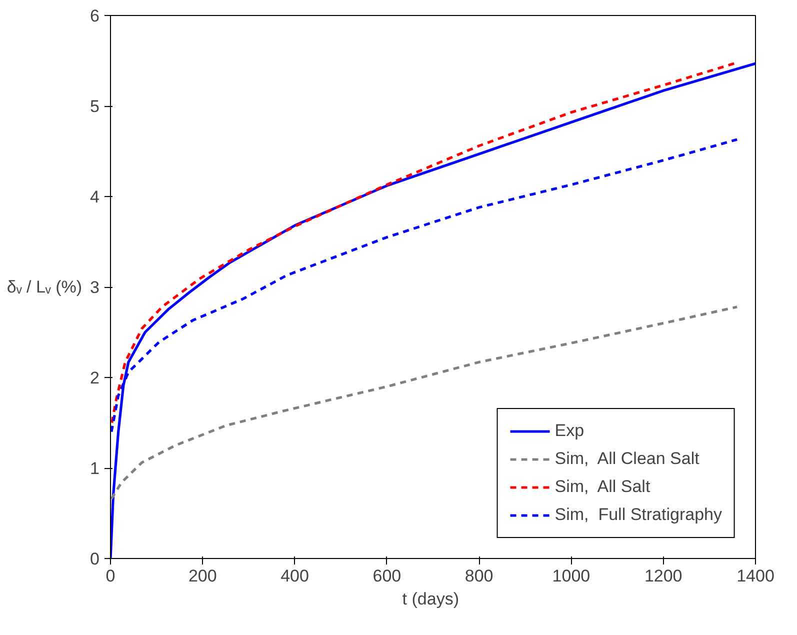  I want to click on y-tick-label: 1, so click(95, 468).